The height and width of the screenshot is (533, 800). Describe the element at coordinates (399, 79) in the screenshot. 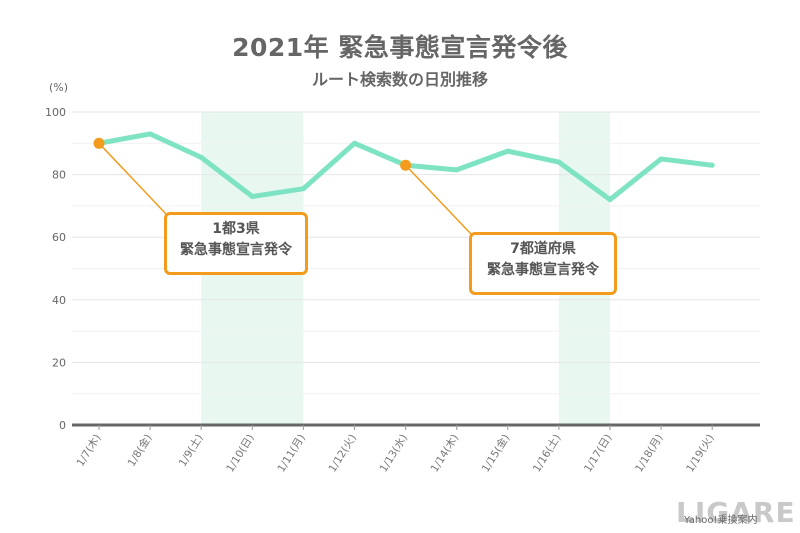

I see `chart-subtitle: ルート検索数の日別推移` at that location.